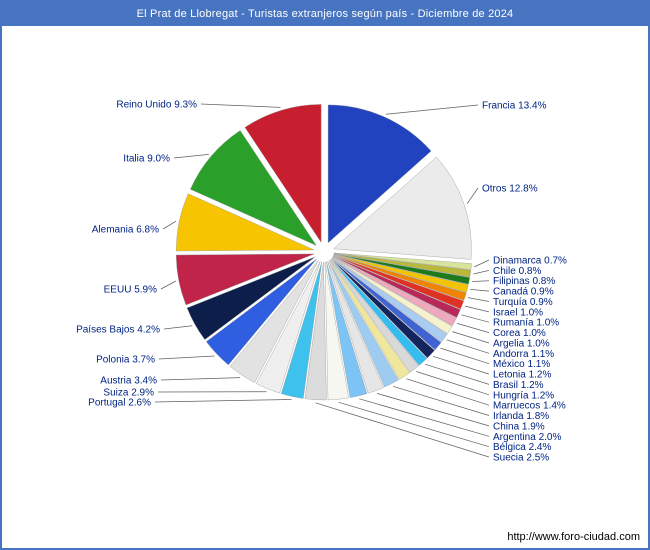 The width and height of the screenshot is (650, 550). Describe the element at coordinates (521, 458) in the screenshot. I see `slice-label-suecia: Suecia 2.5%` at that location.